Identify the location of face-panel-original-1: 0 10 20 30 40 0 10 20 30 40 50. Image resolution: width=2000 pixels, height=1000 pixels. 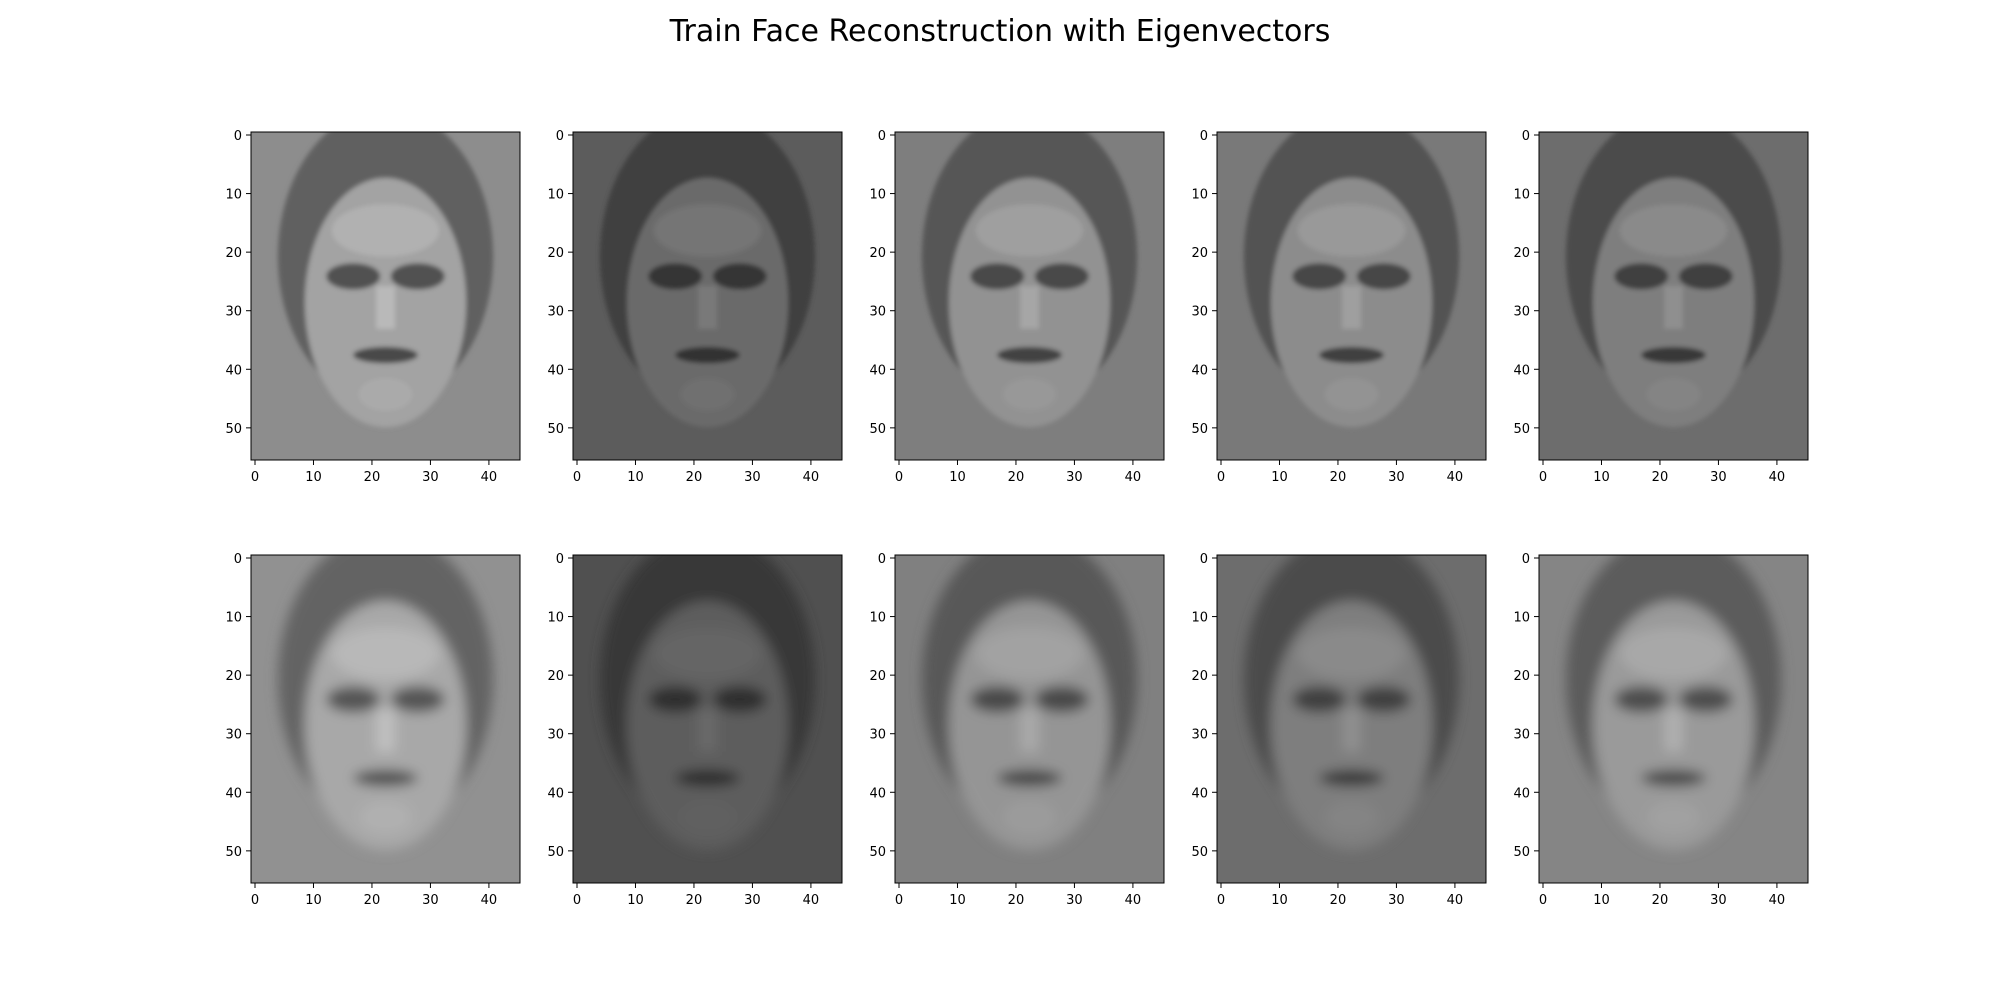
(373, 307).